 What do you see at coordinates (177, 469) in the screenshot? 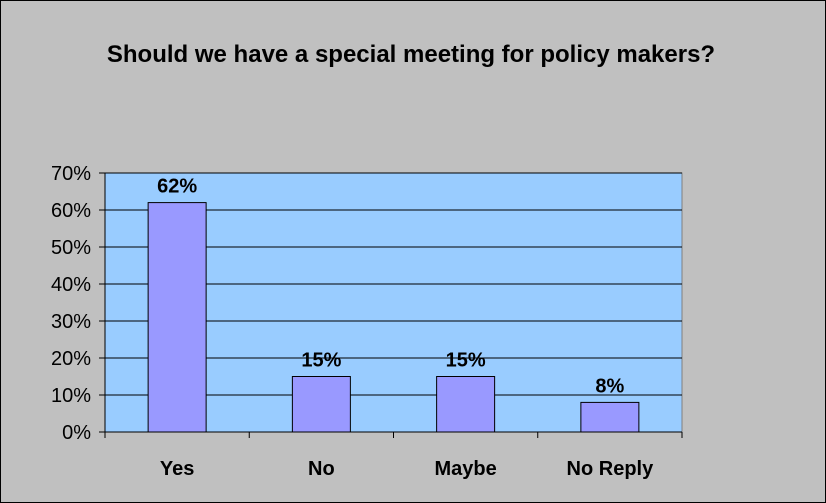
I see `category-label: Yes` at bounding box center [177, 469].